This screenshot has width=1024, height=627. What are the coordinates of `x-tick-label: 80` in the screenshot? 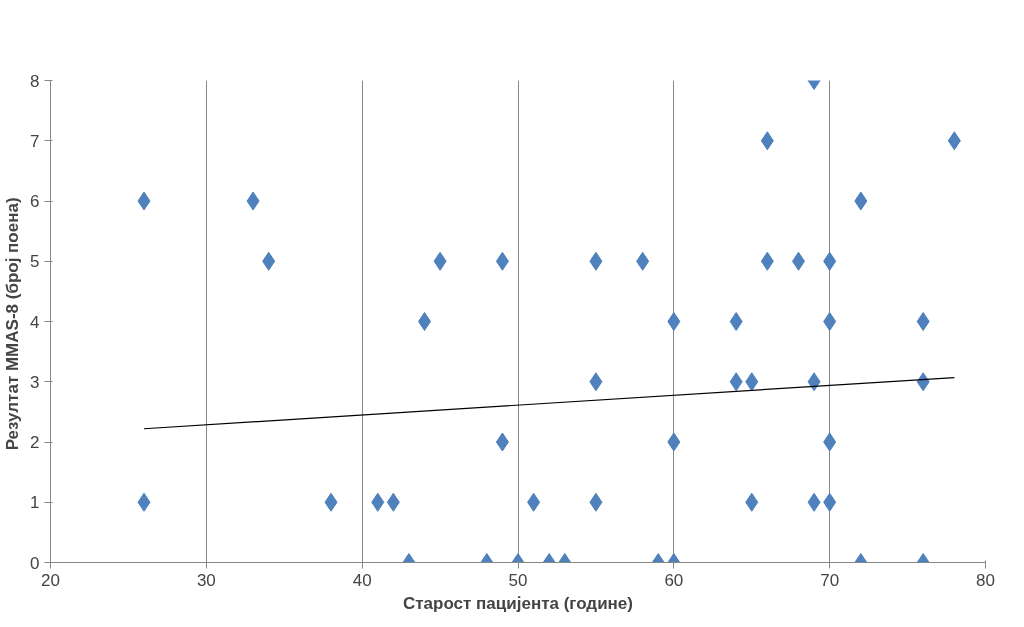 It's located at (985, 580).